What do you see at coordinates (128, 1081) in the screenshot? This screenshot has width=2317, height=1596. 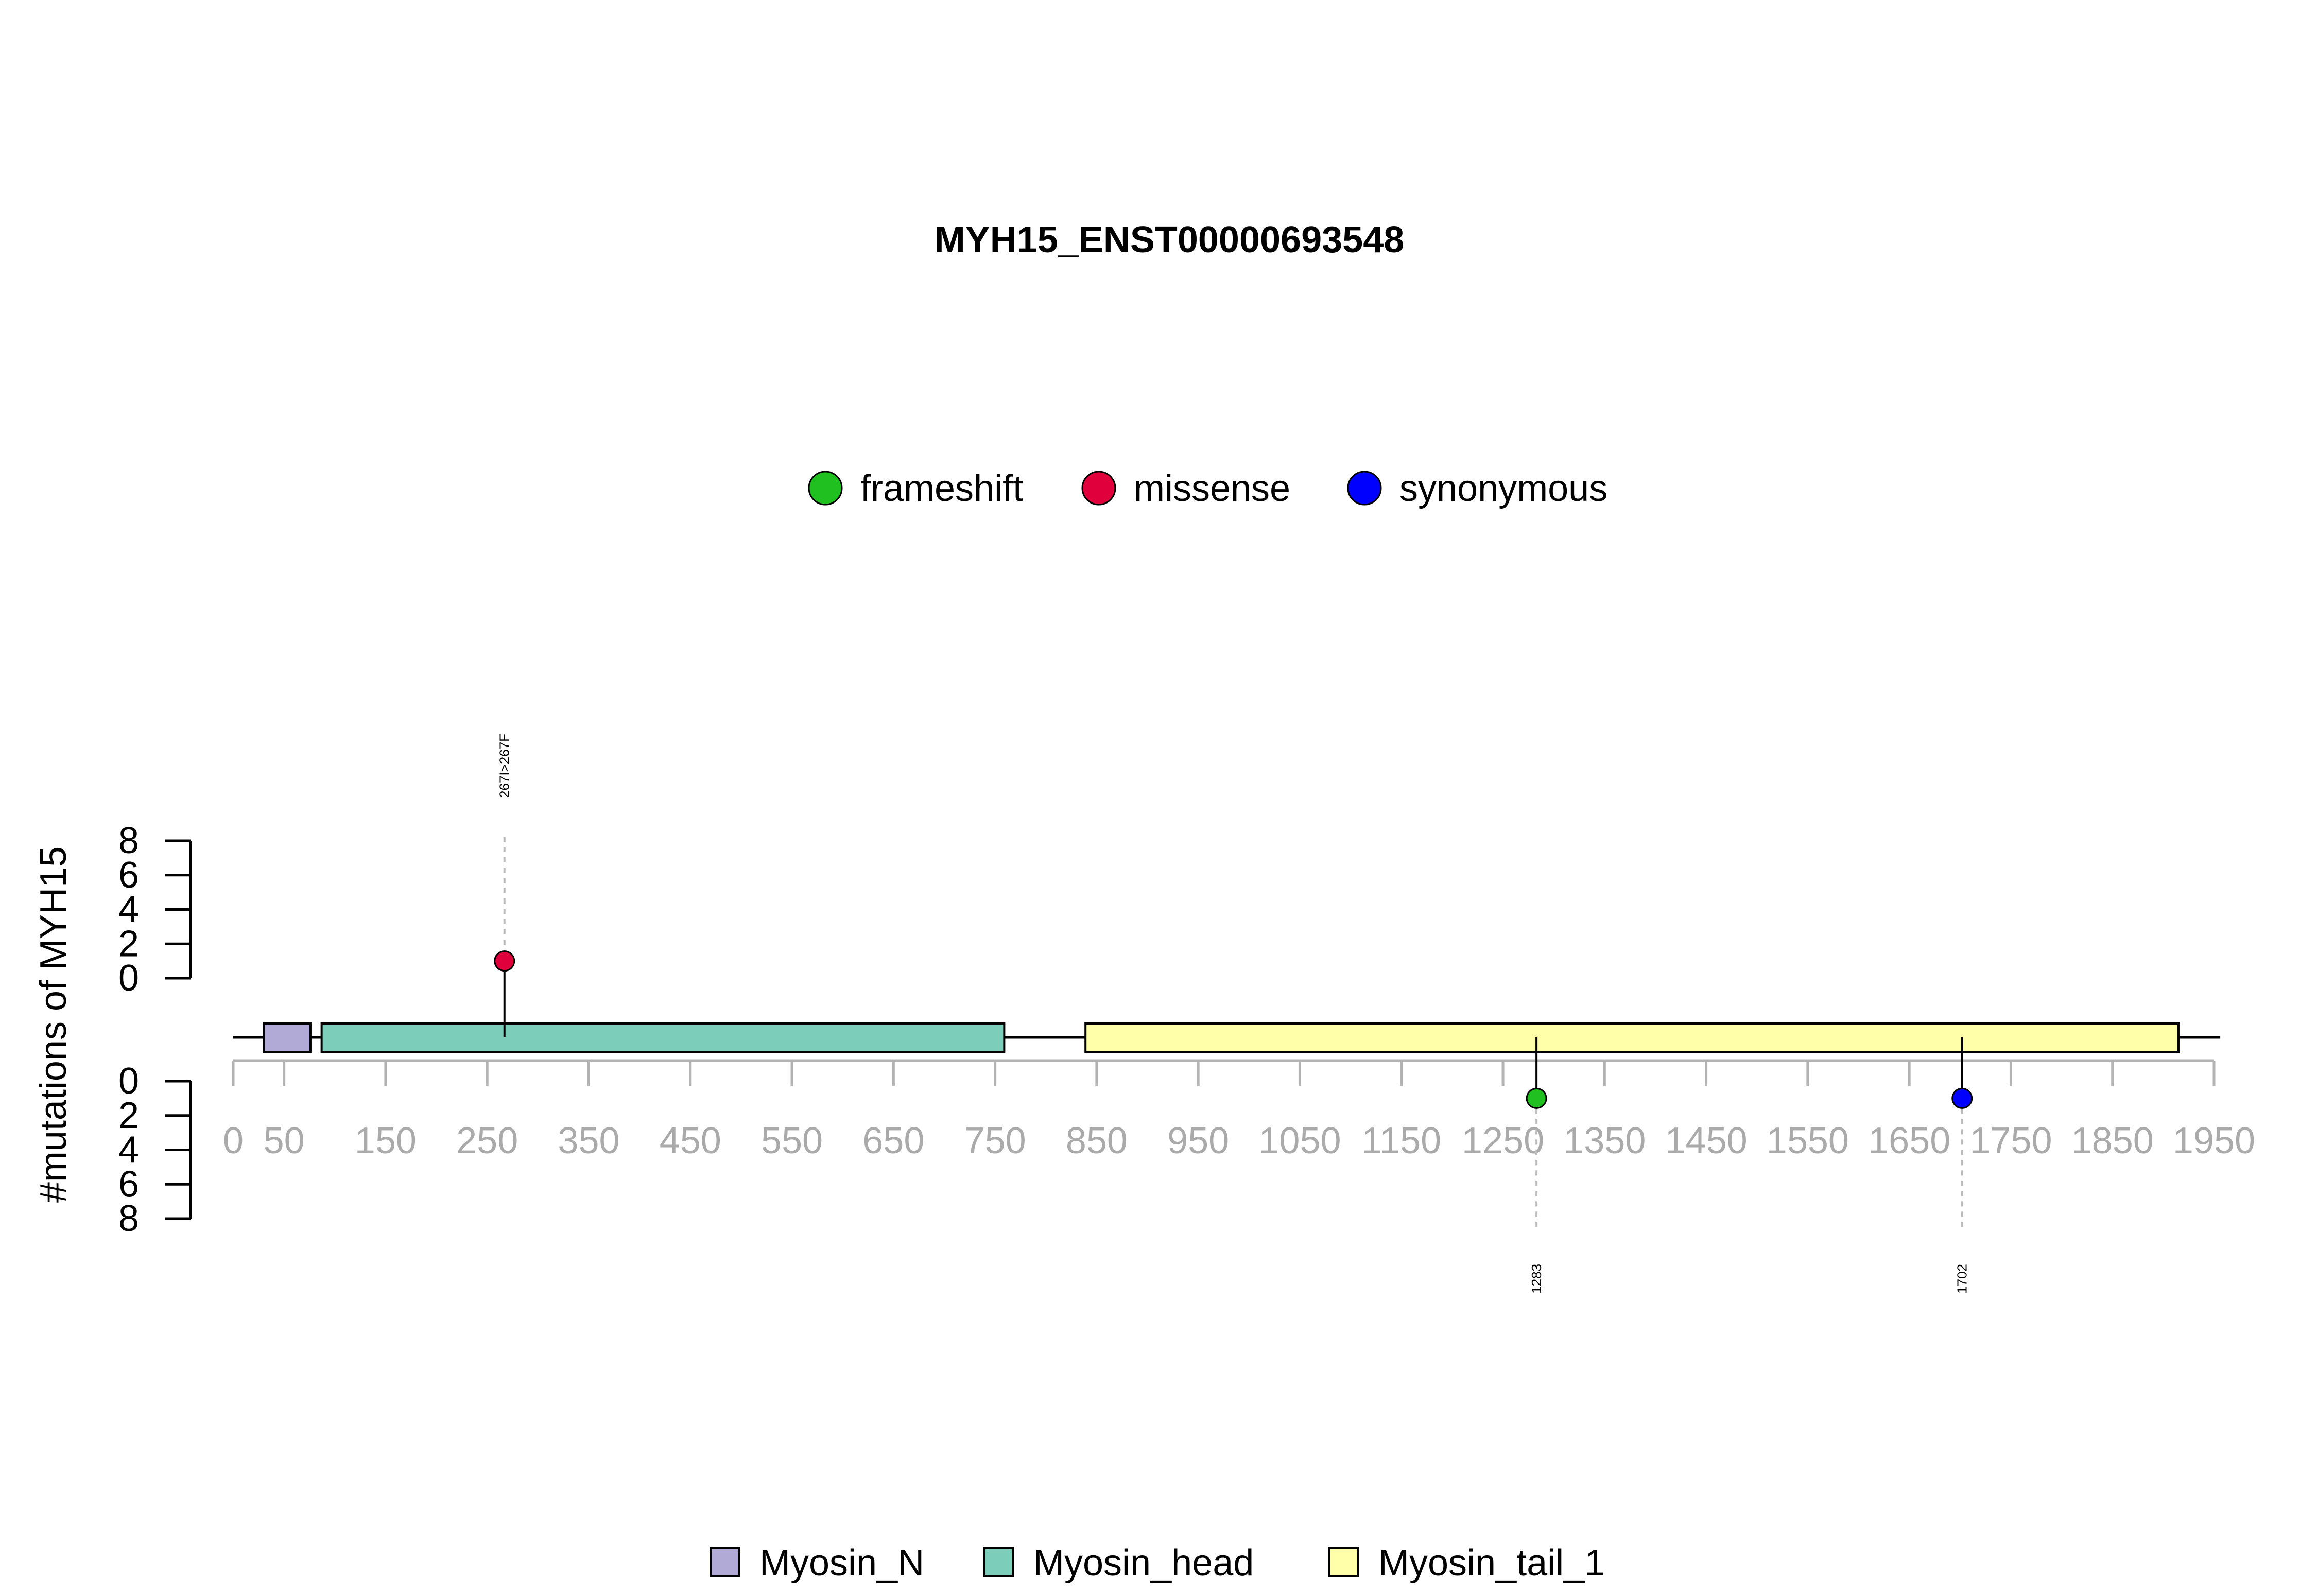 I see `y-axis-bottom-tick-label: 0` at bounding box center [128, 1081].